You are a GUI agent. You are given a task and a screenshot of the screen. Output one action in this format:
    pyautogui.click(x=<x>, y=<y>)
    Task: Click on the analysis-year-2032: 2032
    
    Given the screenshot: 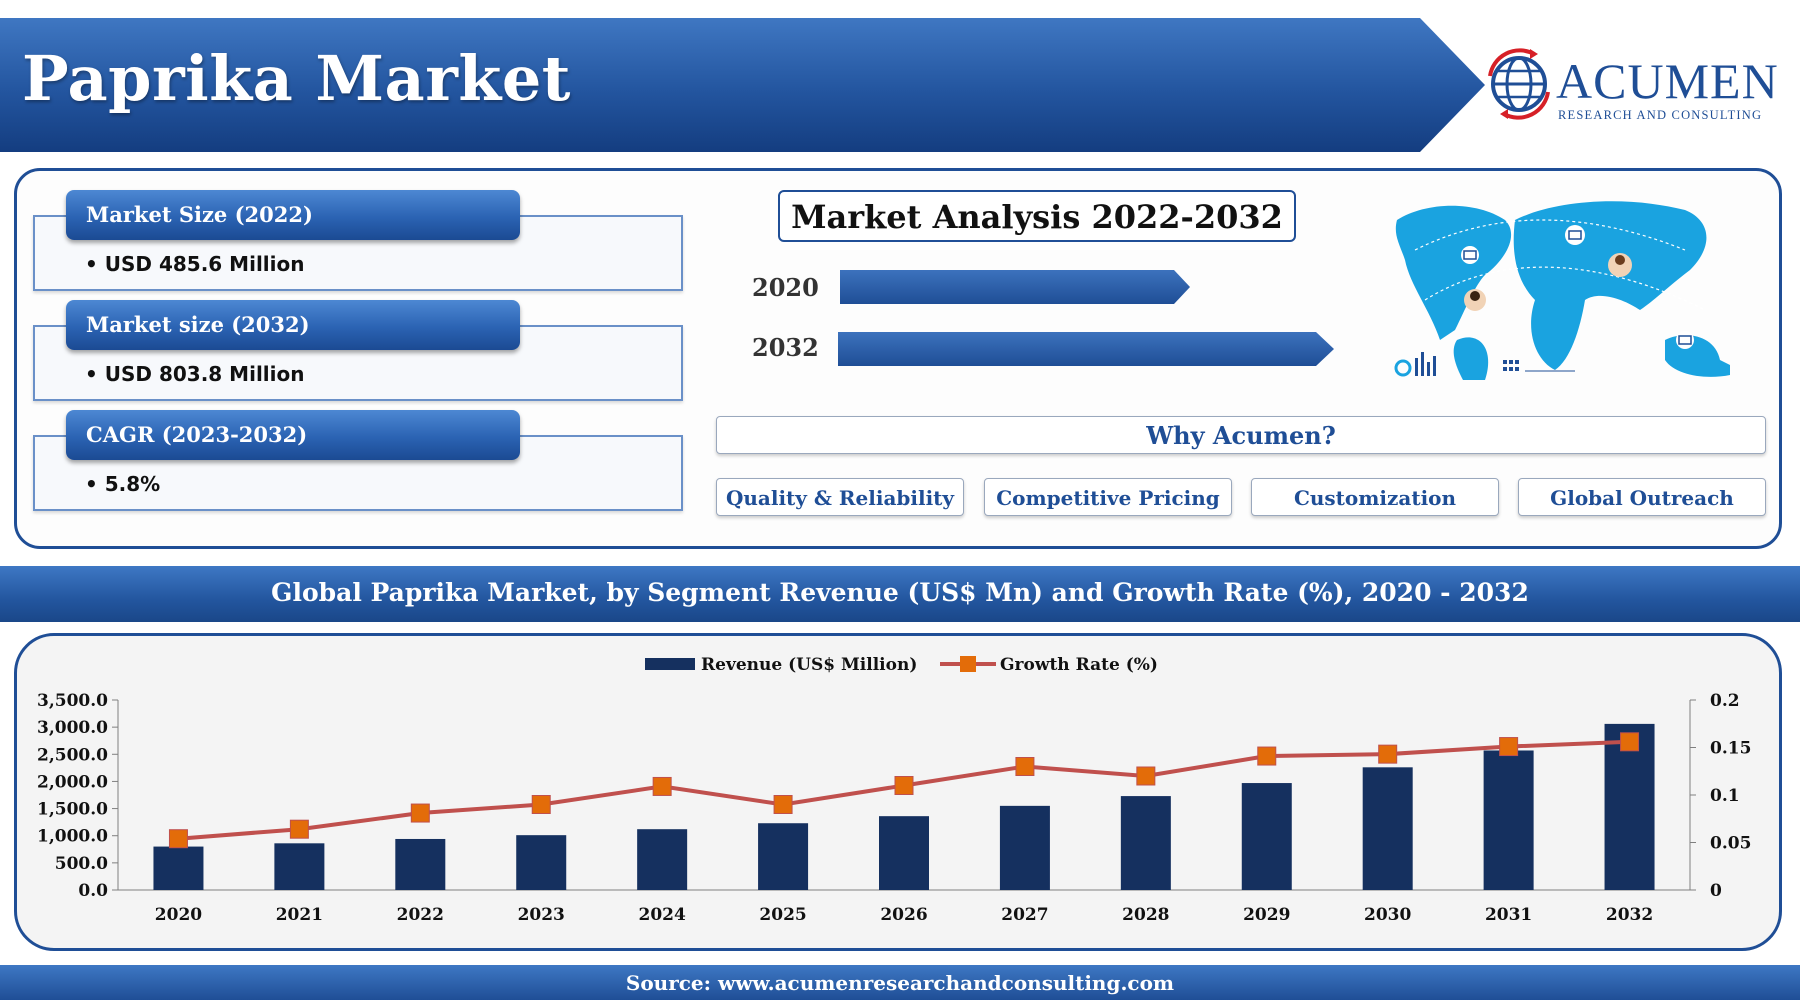 What is the action you would take?
    pyautogui.click(x=785, y=347)
    